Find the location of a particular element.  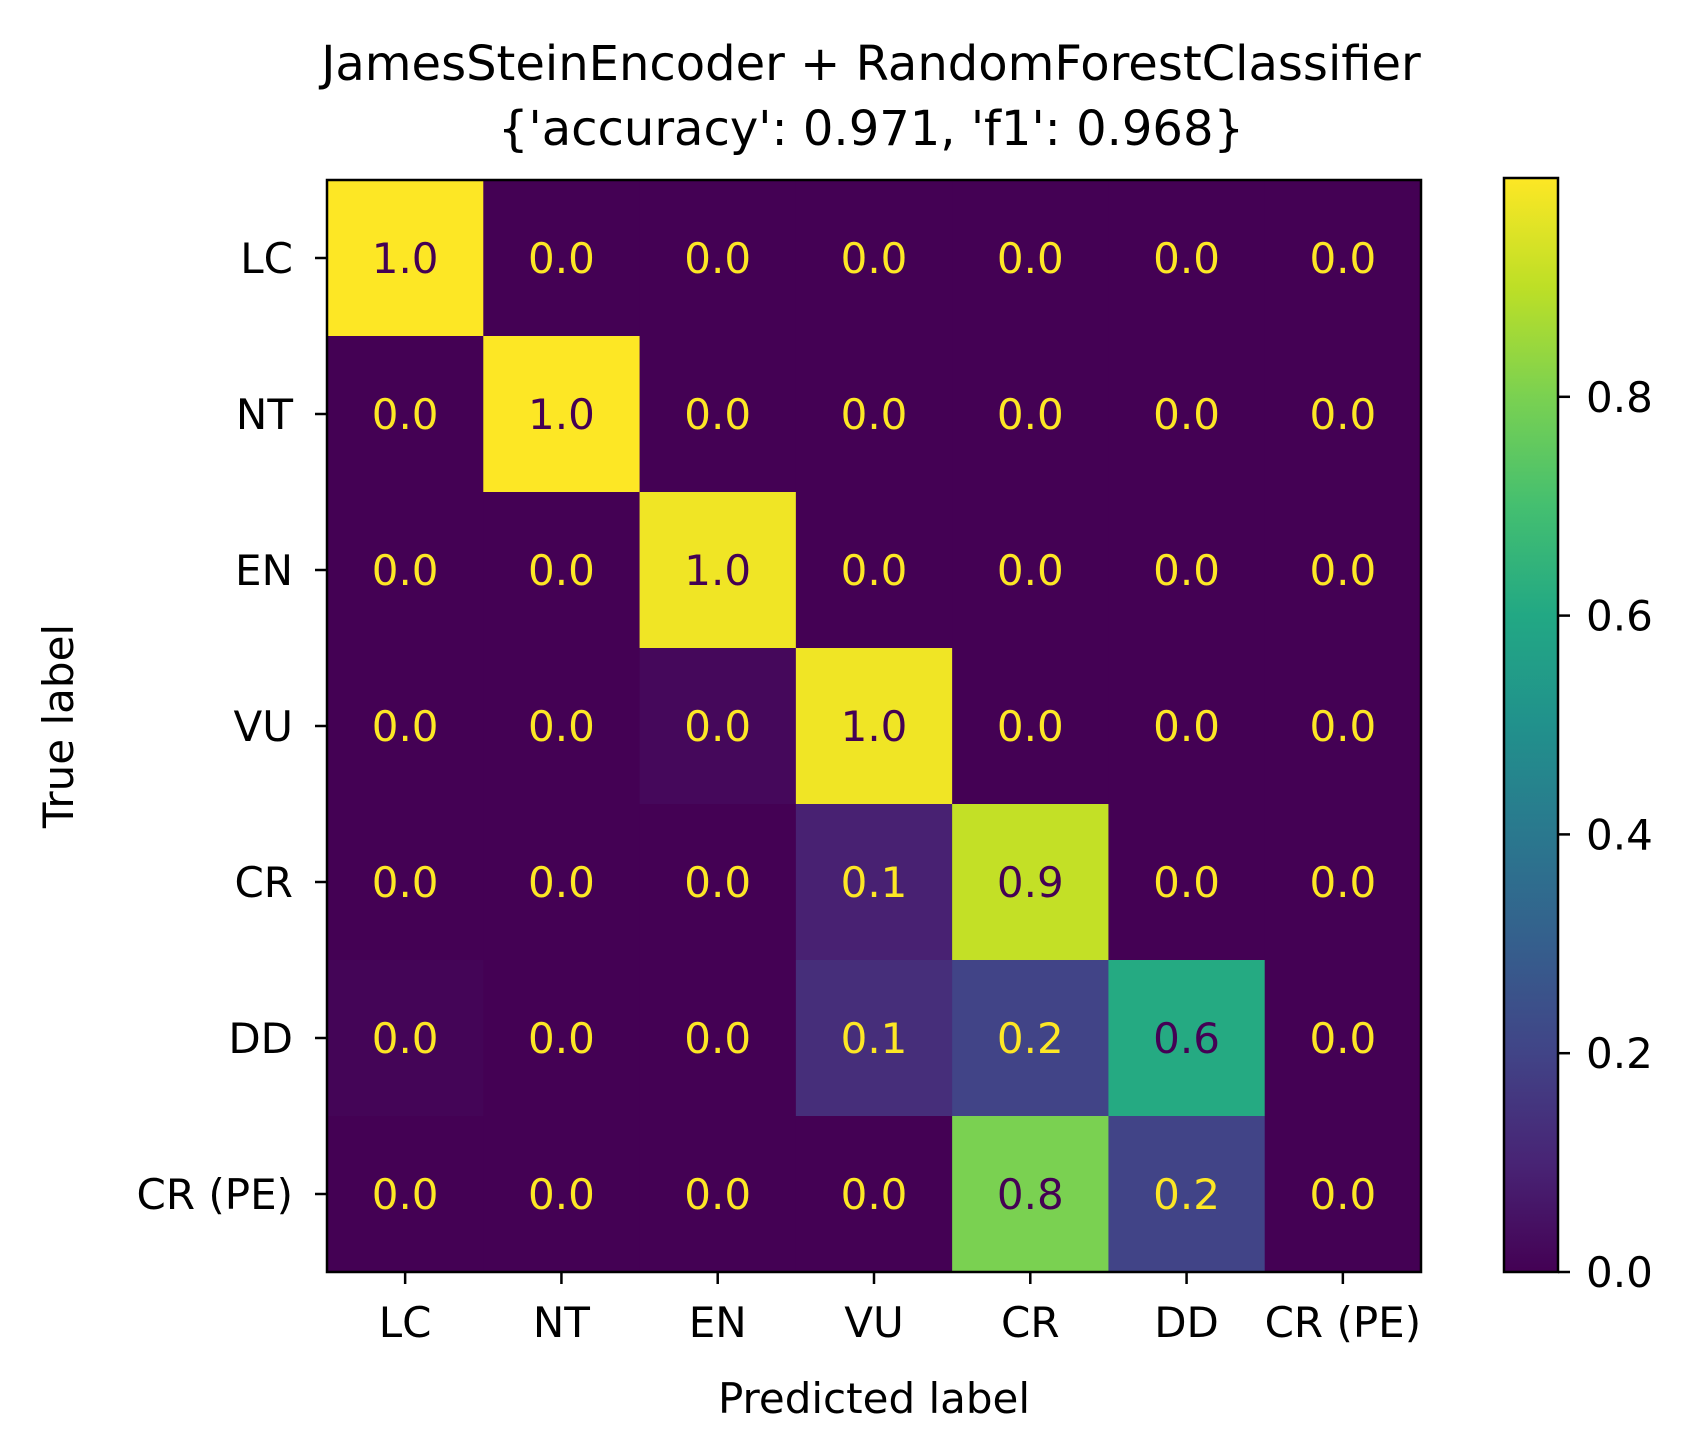

heatmap-cell-r0-c5 is located at coordinates (1187, 258).